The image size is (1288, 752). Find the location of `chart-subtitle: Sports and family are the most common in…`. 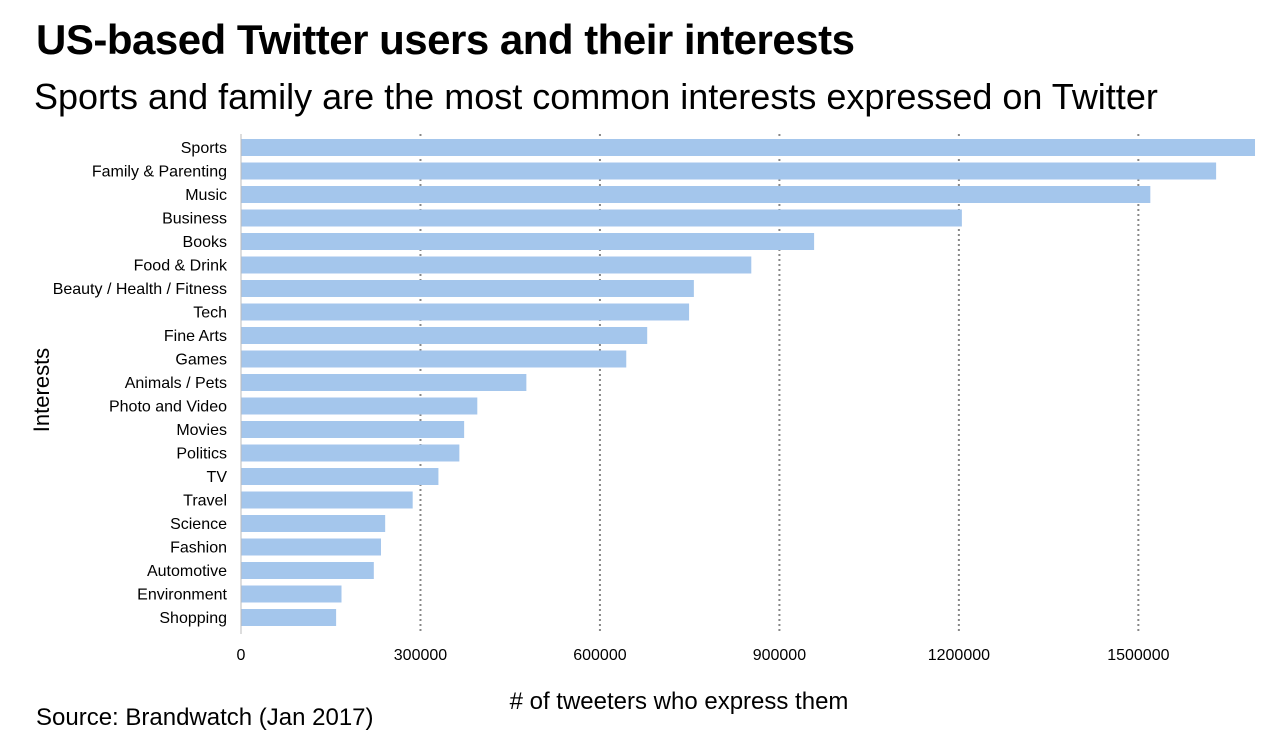

chart-subtitle: Sports and family are the most common in… is located at coordinates (596, 96).